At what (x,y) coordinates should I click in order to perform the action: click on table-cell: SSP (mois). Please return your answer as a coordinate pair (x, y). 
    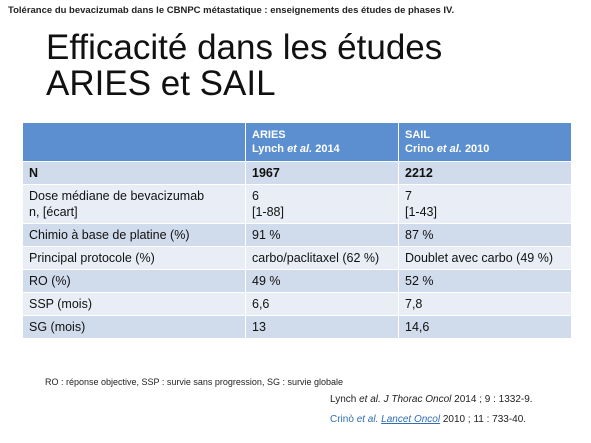
    Looking at the image, I should click on (134, 304).